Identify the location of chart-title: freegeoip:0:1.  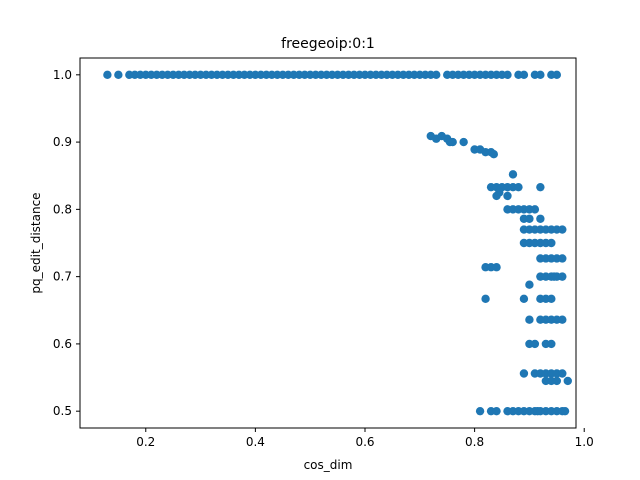
(328, 44).